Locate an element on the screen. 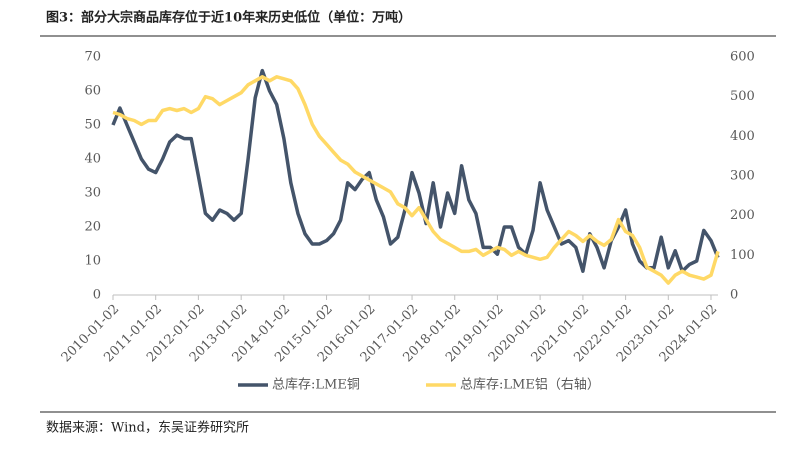 This screenshot has height=451, width=796. y2-tick-label: 600 is located at coordinates (742, 57).